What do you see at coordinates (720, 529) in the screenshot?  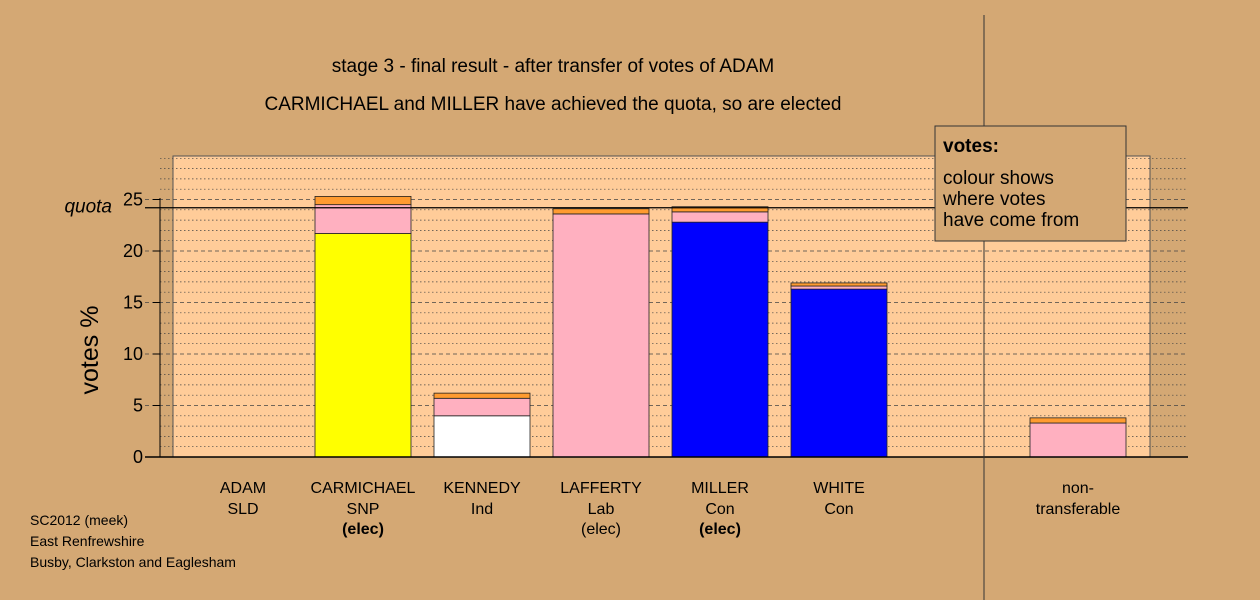 I see `candidate-status-miller: (elec)` at bounding box center [720, 529].